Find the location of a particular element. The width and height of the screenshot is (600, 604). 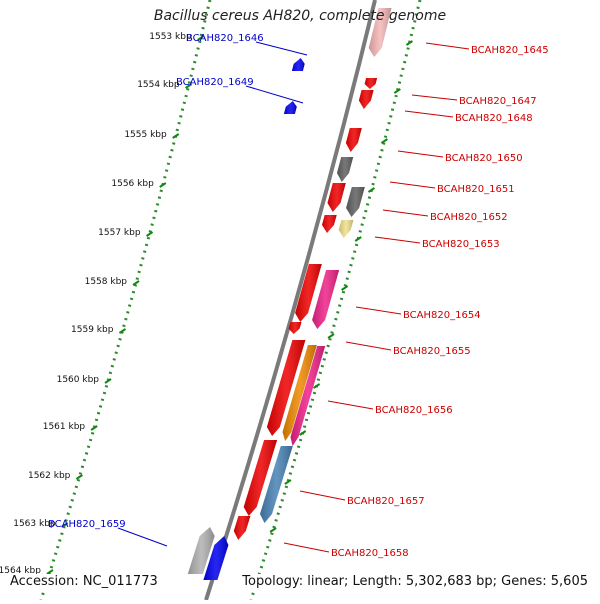

gene-label-bcah820_1645: BCAH820_1645 is located at coordinates (510, 50).